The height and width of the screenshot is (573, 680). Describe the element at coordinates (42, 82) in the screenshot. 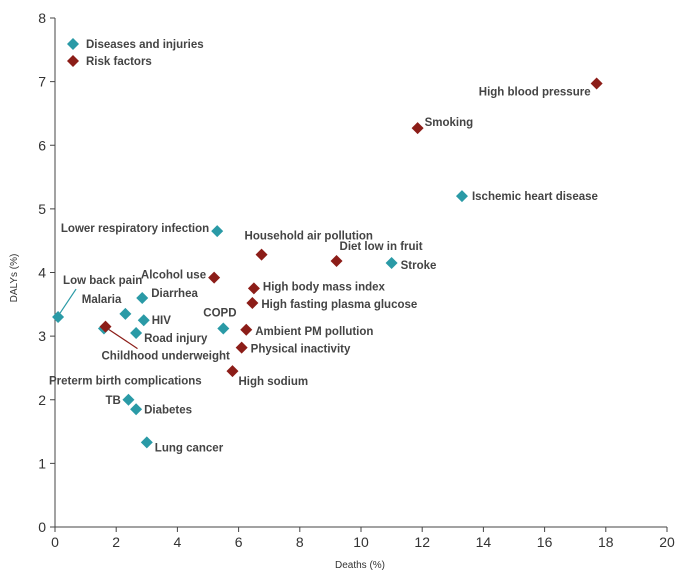

I see `y-tick-label: 7` at that location.